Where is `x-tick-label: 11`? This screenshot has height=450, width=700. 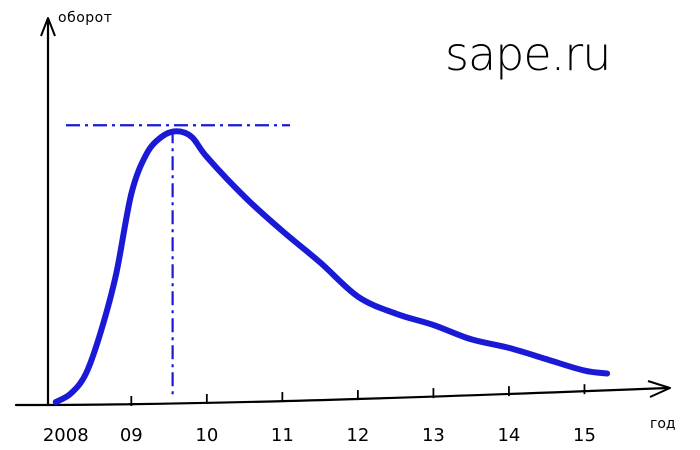
x-tick-label: 11 is located at coordinates (282, 435).